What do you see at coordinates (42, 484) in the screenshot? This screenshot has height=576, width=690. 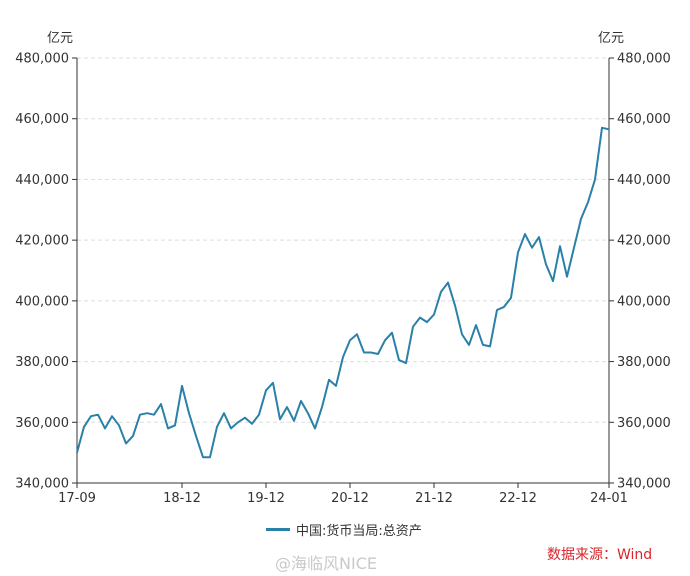 I see `y-tick-label-left: 340,000` at bounding box center [42, 484].